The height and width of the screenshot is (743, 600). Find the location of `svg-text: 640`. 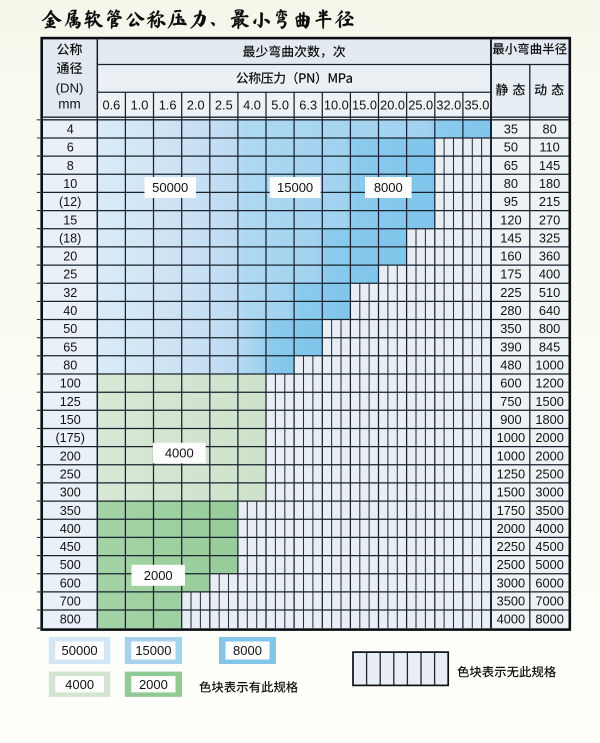

svg-text: 640 is located at coordinates (549, 310).